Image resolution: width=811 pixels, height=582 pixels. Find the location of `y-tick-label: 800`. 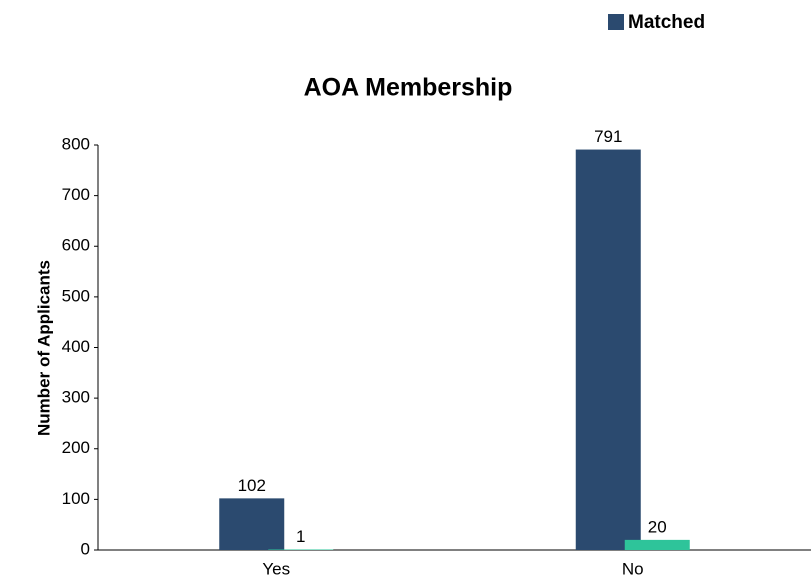

y-tick-label: 800 is located at coordinates (76, 143).